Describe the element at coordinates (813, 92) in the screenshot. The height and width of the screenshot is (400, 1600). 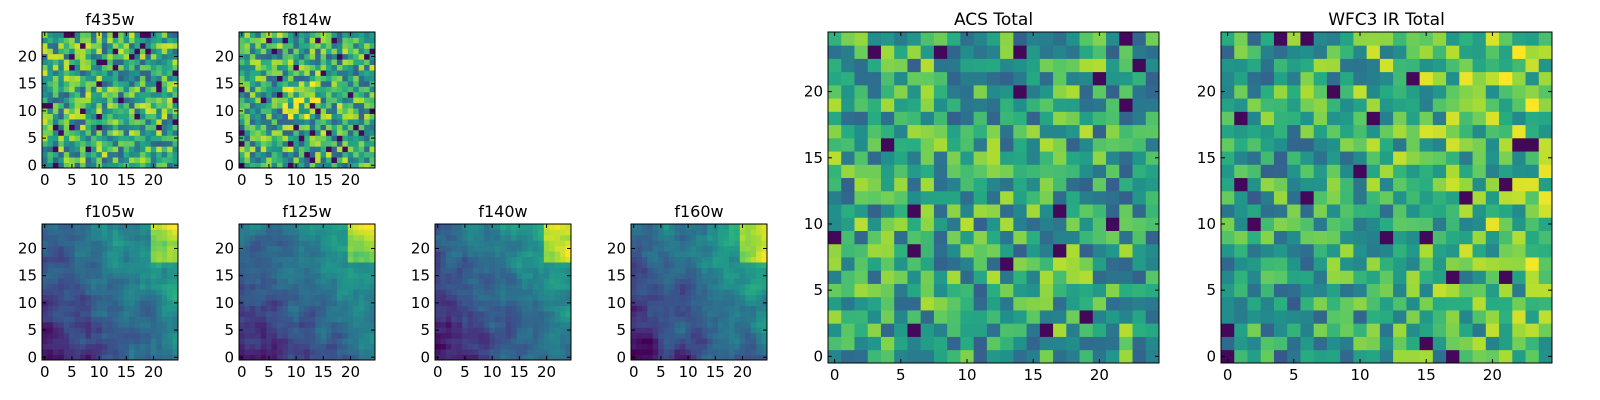
I see `y-tick-label: 20` at that location.